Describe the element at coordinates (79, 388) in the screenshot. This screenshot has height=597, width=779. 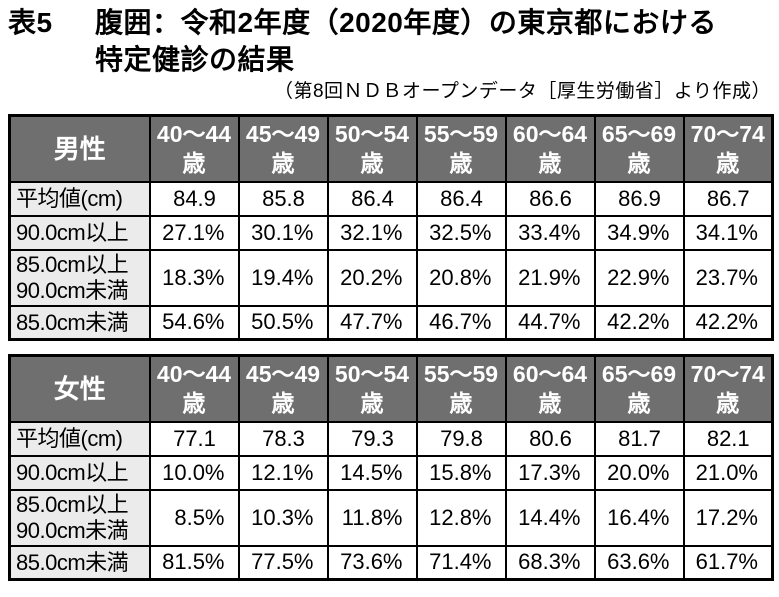
I see `group-label: 女性` at that location.